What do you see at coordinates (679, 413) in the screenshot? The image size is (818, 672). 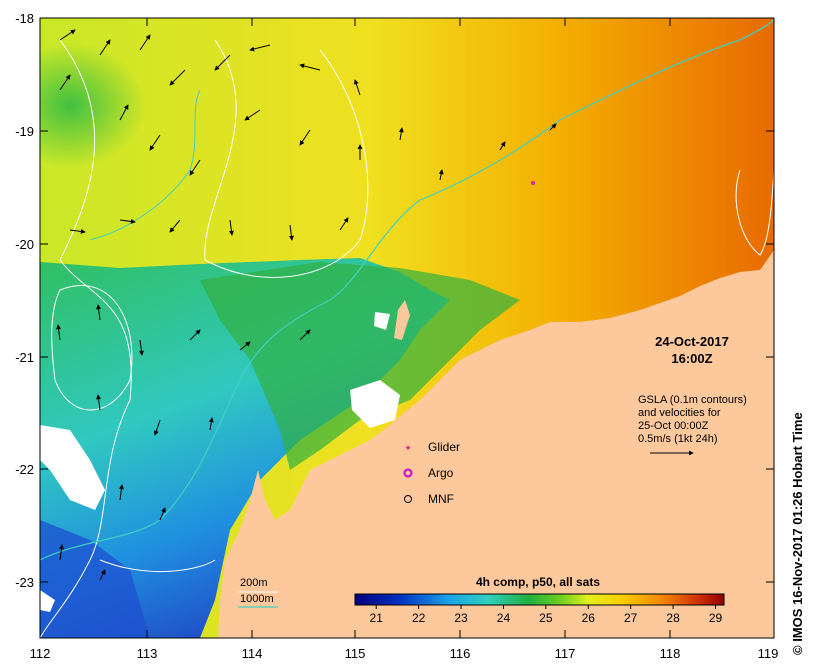 I see `gsla-line: and velocities for` at bounding box center [679, 413].